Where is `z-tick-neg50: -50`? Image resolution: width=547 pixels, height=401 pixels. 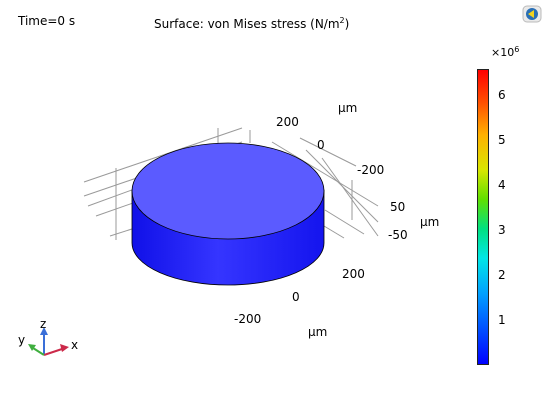
z-tick-neg50: -50 is located at coordinates (398, 235).